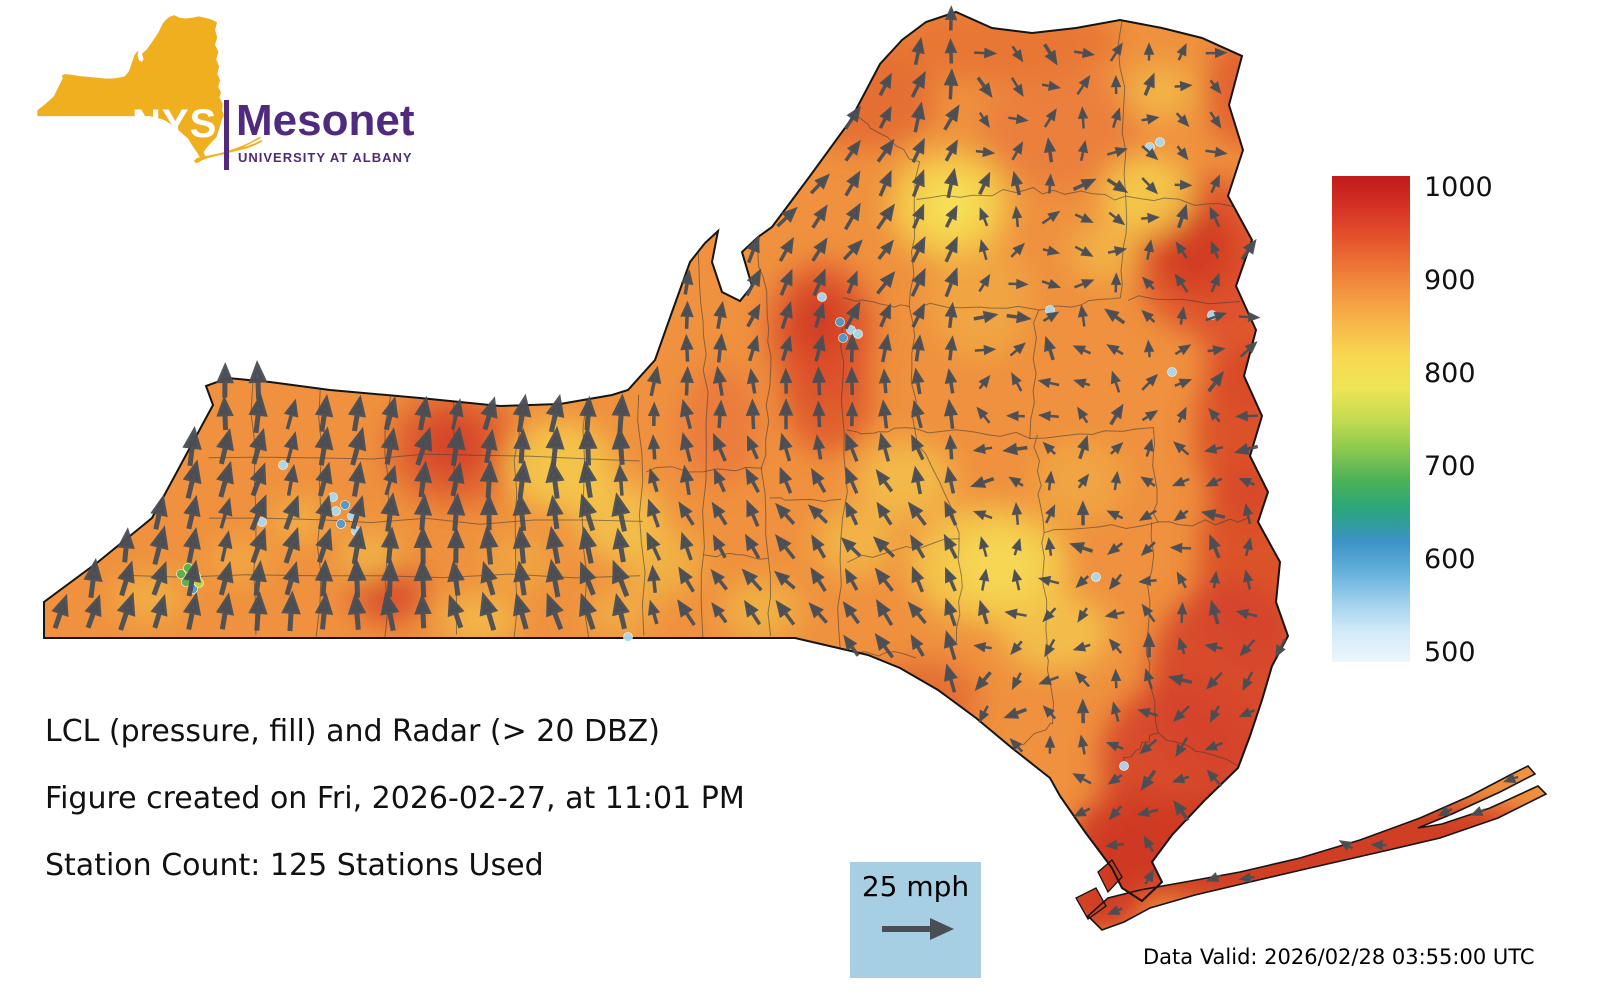 This screenshot has width=1600, height=1000. I want to click on logo-subtitle: UNIVERSITY AT ALBANY, so click(325, 157).